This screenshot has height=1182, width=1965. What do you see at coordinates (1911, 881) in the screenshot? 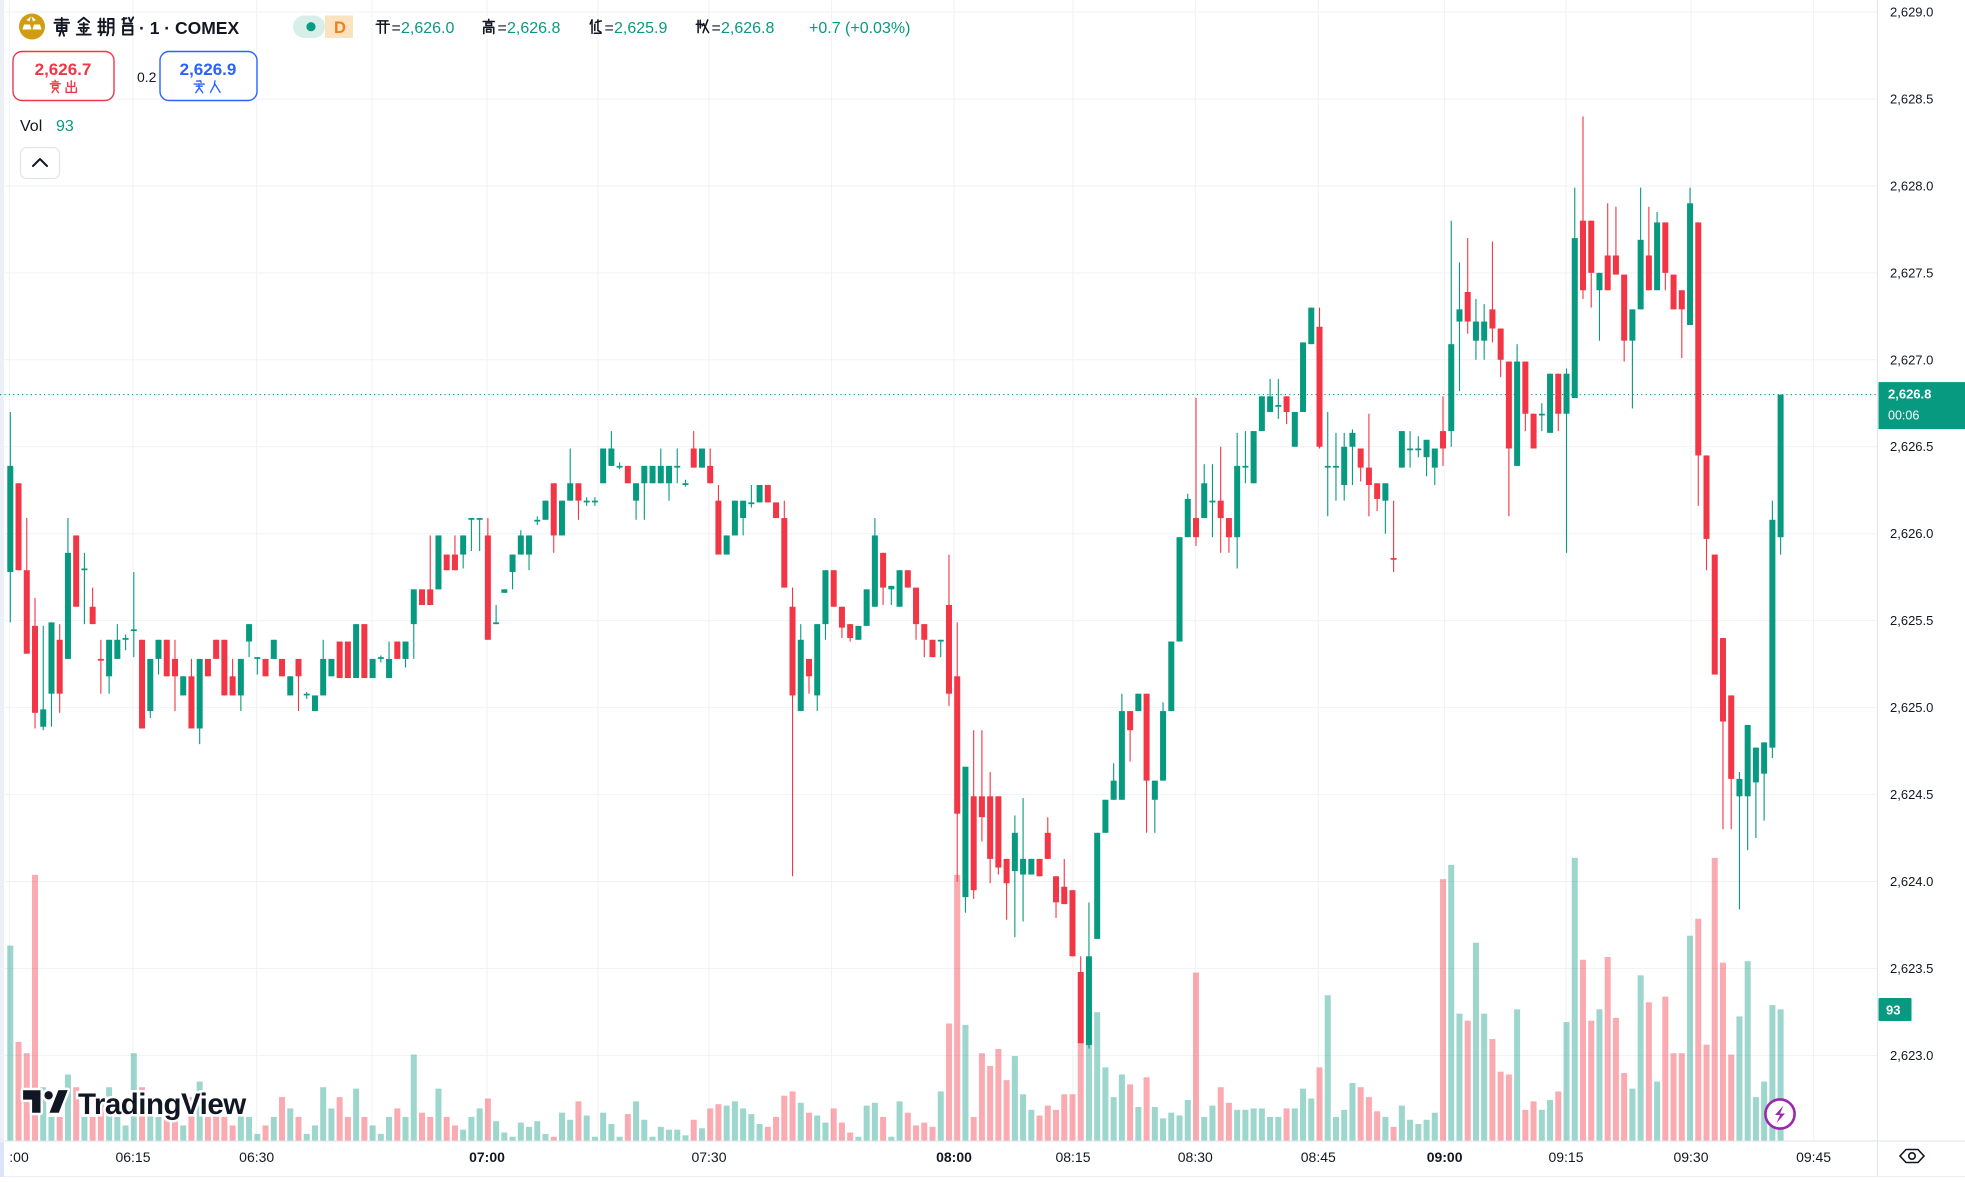
I see `svg-text: 2,624.0` at bounding box center [1911, 881].